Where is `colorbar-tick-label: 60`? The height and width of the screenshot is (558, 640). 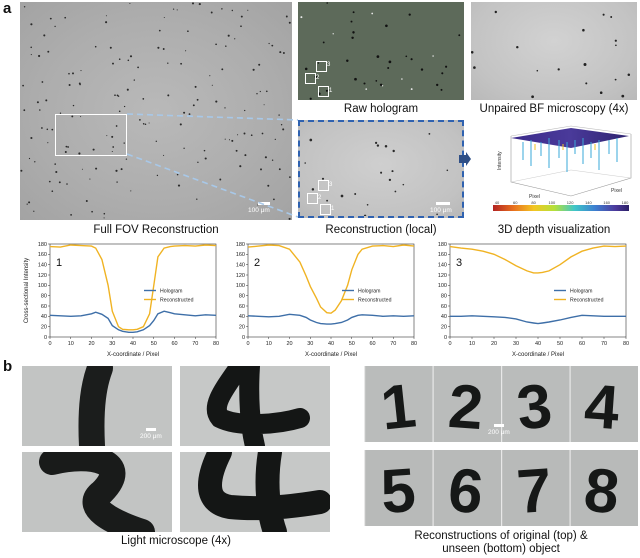
colorbar-tick-label: 60 is located at coordinates (515, 202).